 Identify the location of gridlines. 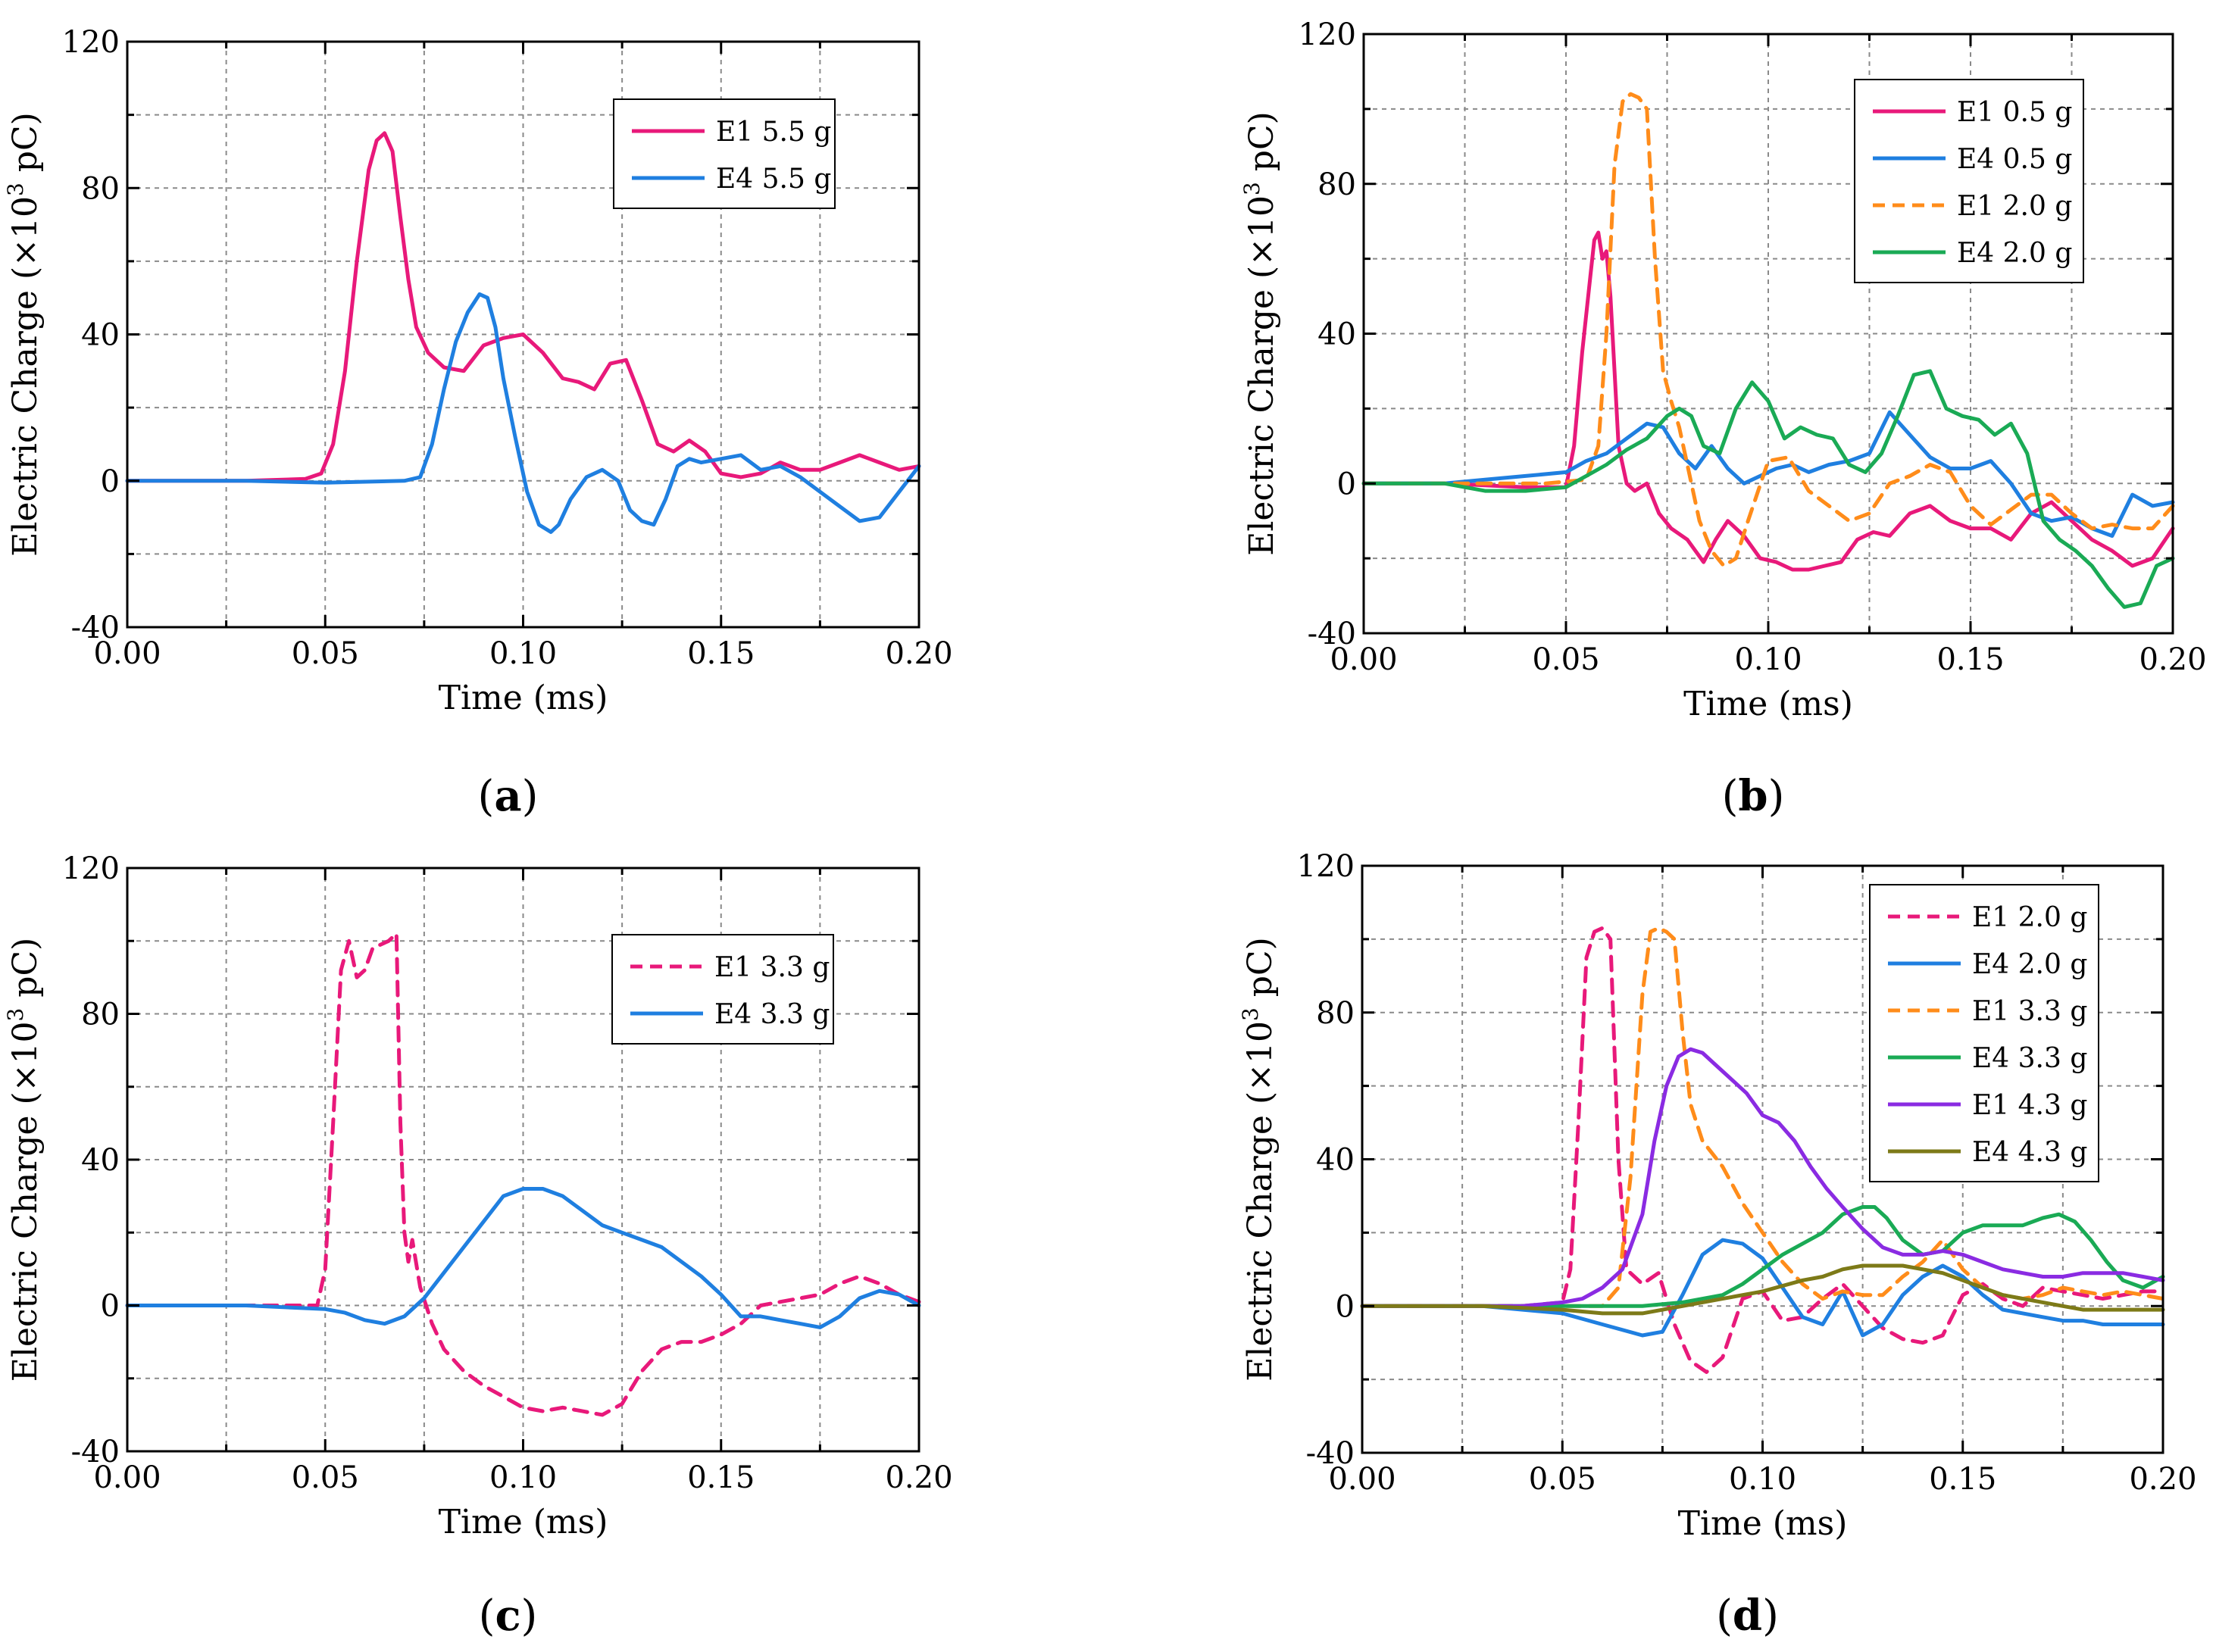
(523, 1159).